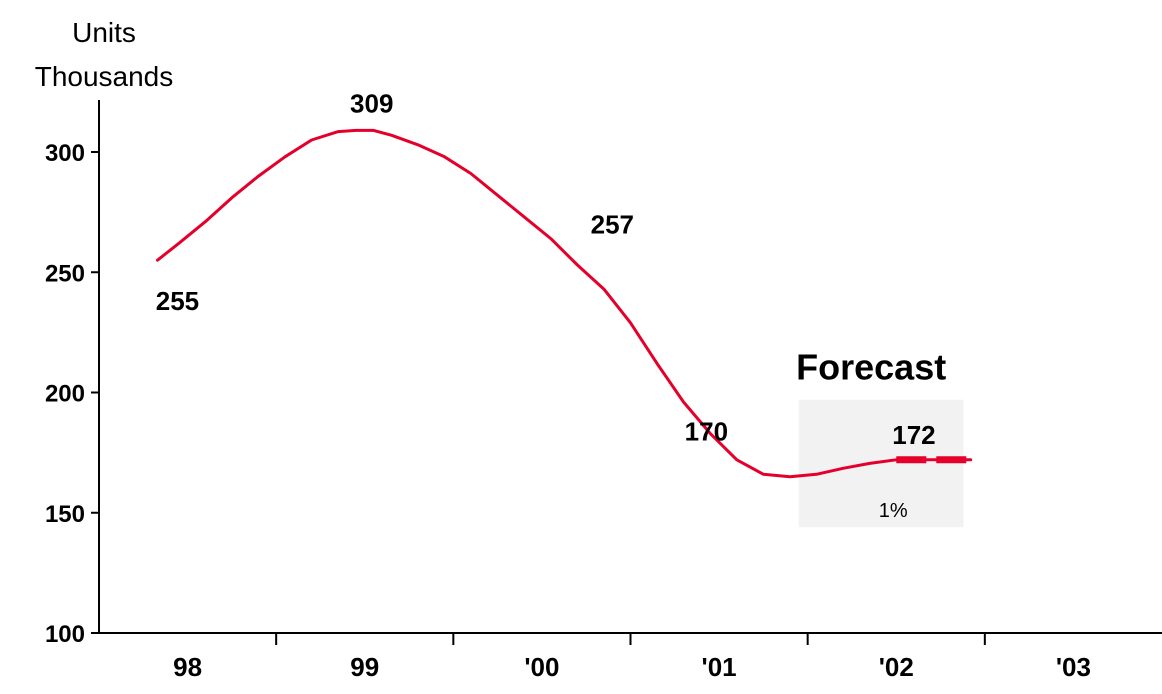  Describe the element at coordinates (719, 667) in the screenshot. I see `x-tick-label-3: '01` at that location.